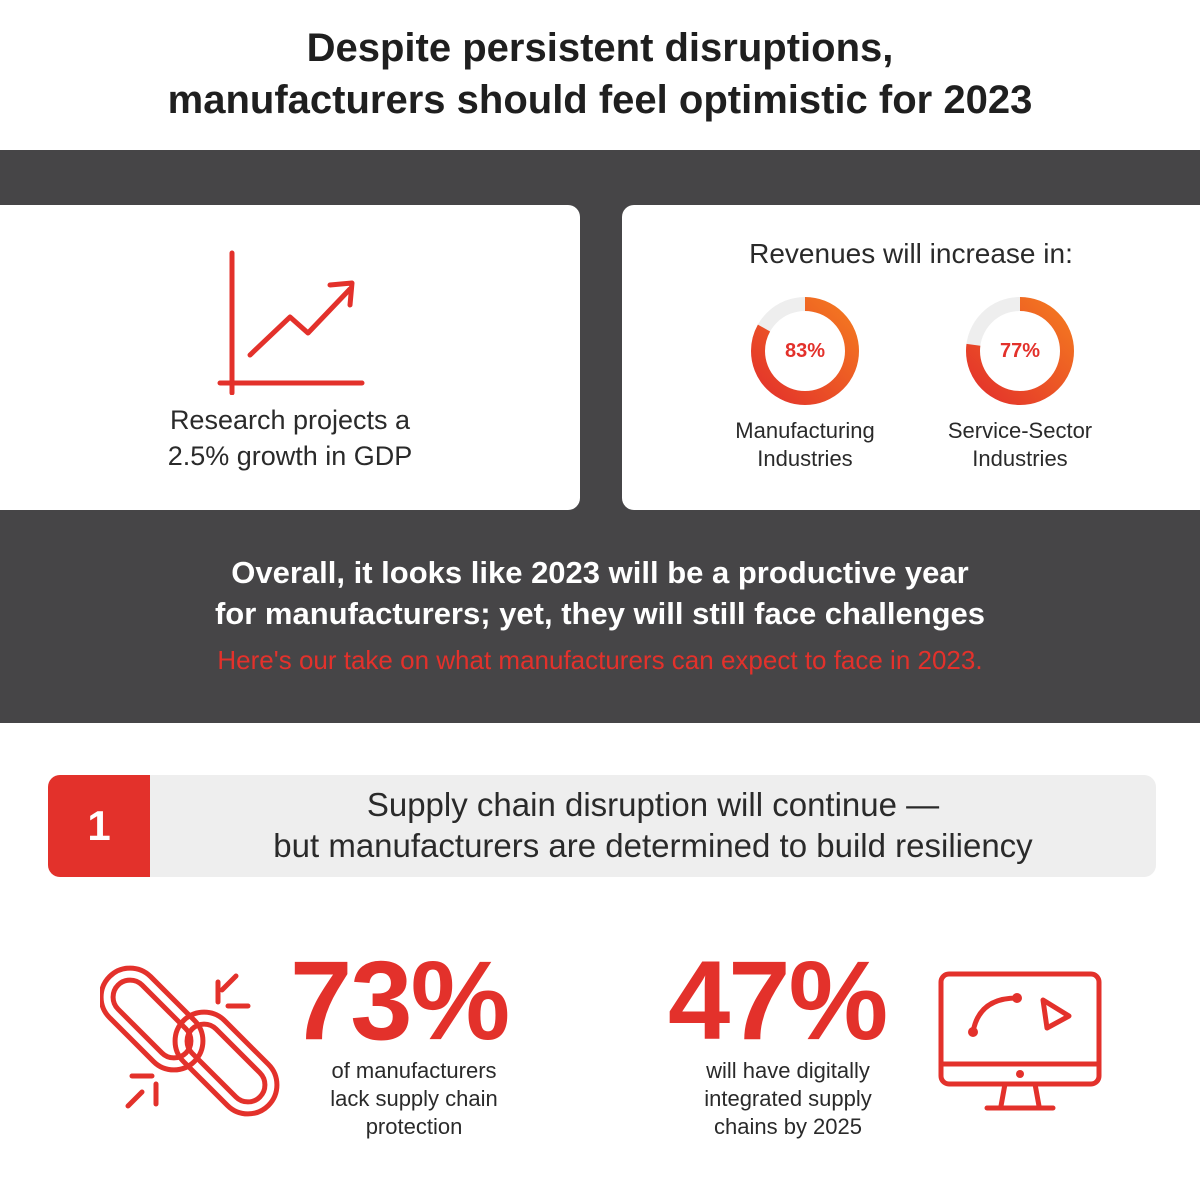 This screenshot has height=1200, width=1200. Describe the element at coordinates (400, 1000) in the screenshot. I see `stat-73-value: 73%` at that location.